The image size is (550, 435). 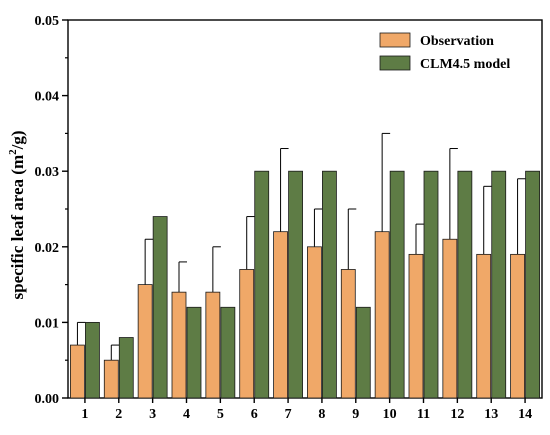 I want to click on y-tick-label: 0.00, so click(x=47, y=399).